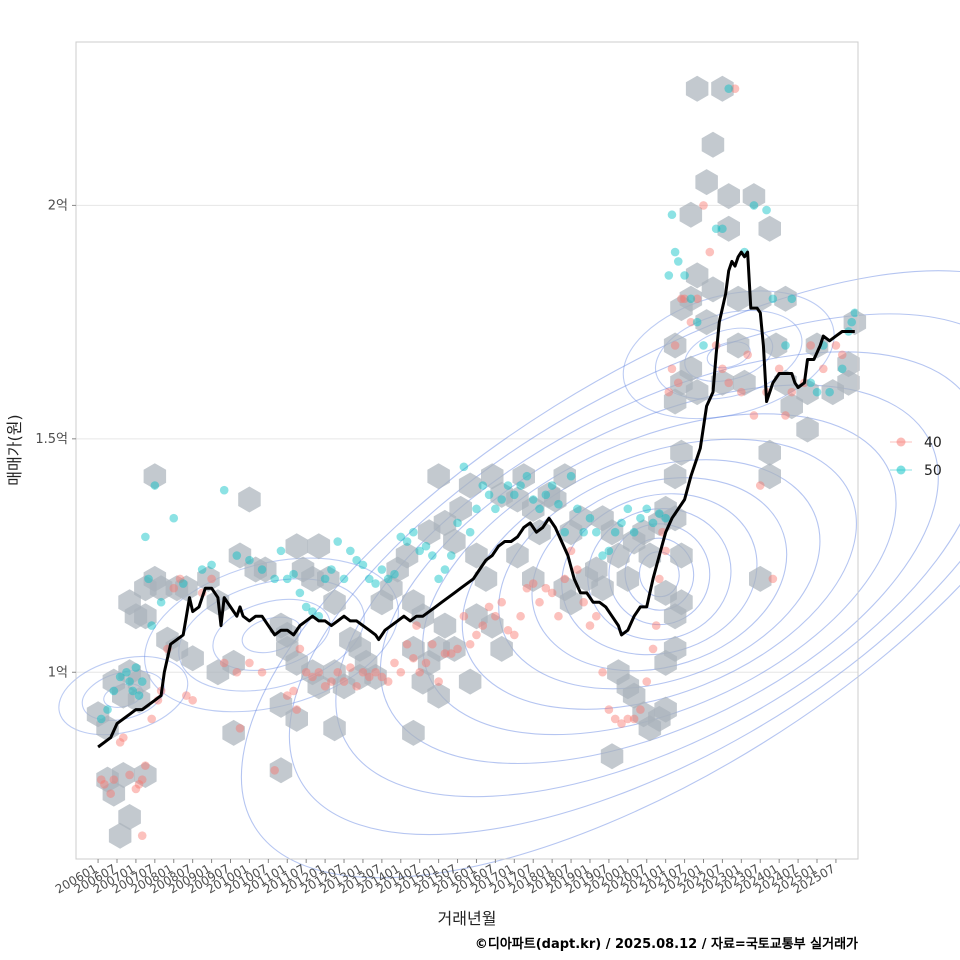 This screenshot has height=960, width=960. Describe the element at coordinates (14, 449) in the screenshot. I see `y-axis-title: 매매가(원)` at that location.